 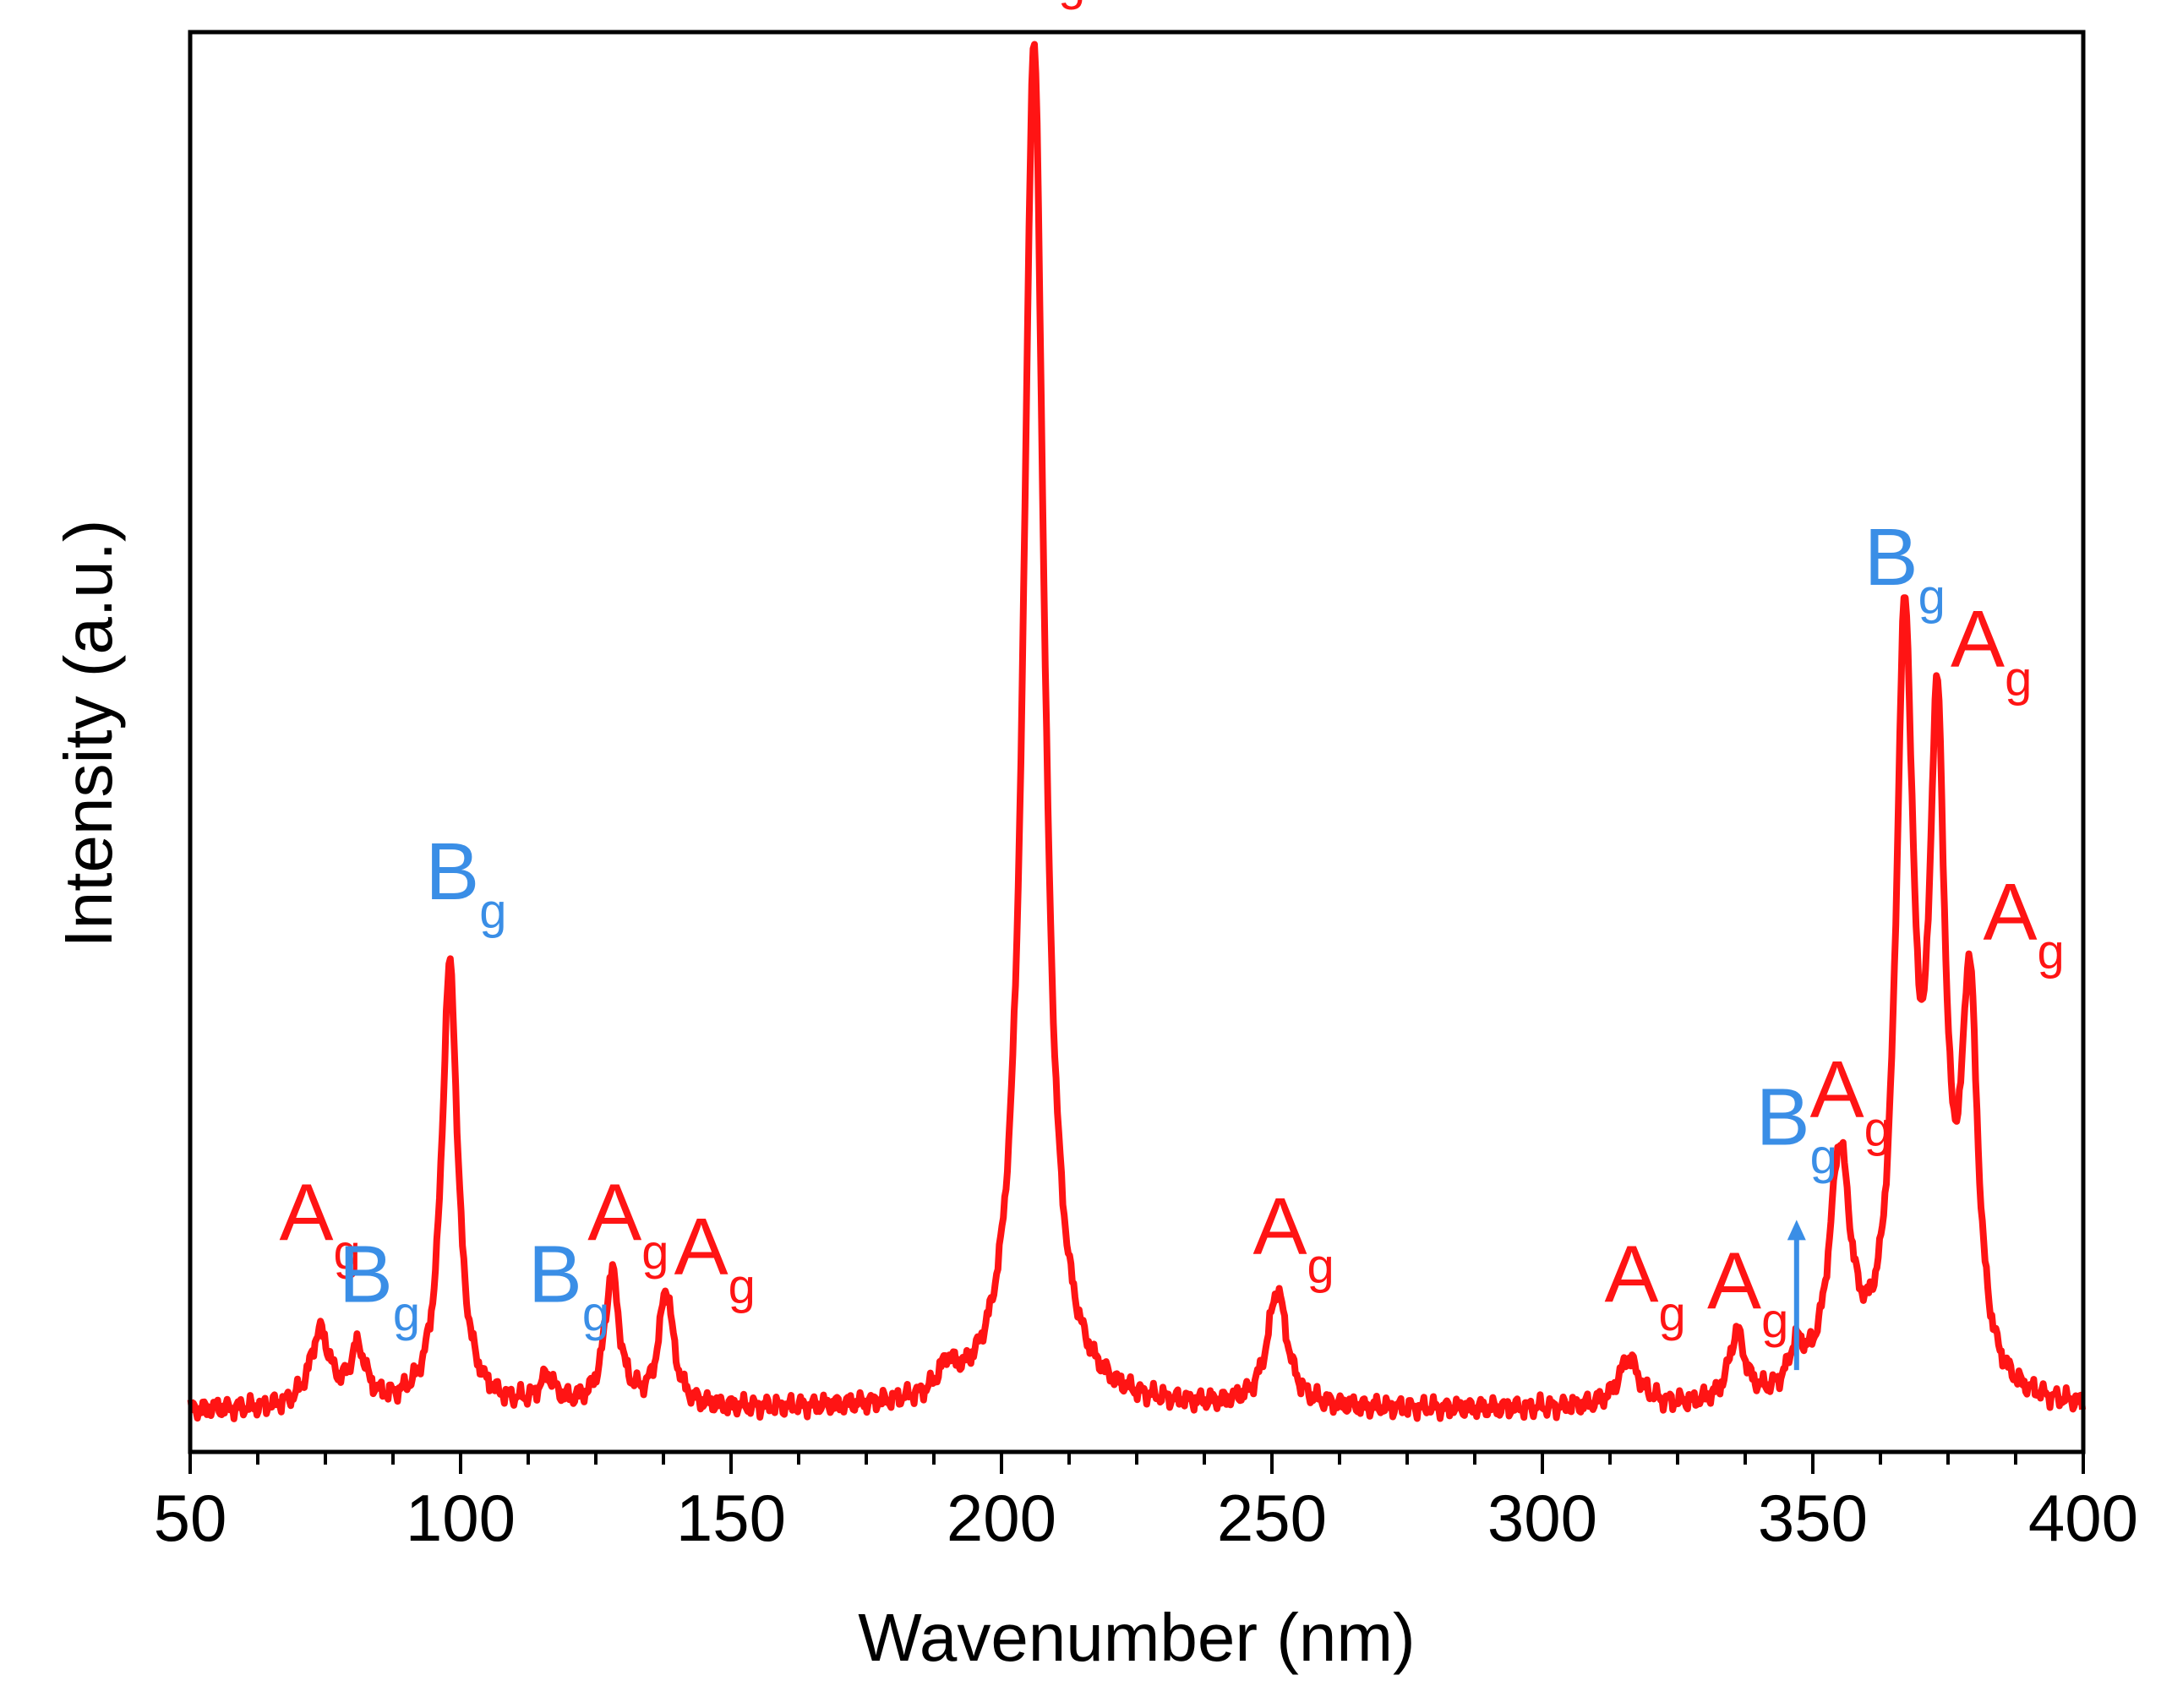 I want to click on x-tick-label: 300, so click(x=1542, y=1518).